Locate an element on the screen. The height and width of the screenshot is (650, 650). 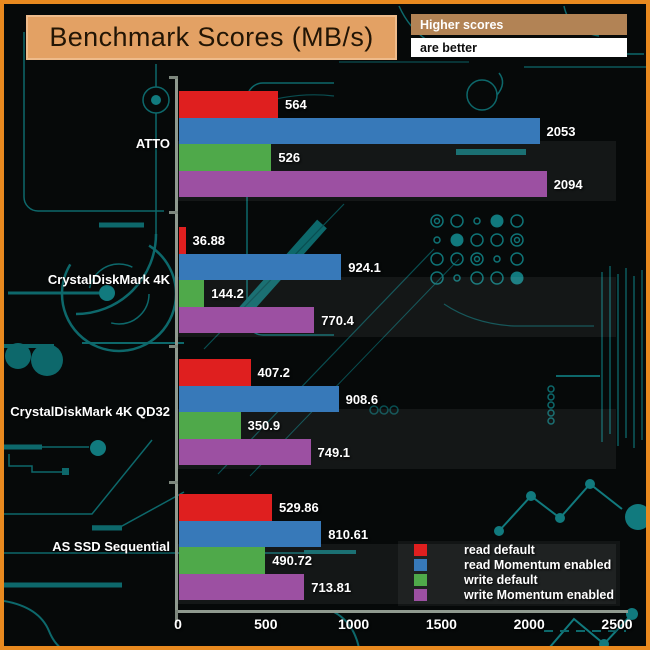
x-tick-label: 2500 is located at coordinates (617, 624).